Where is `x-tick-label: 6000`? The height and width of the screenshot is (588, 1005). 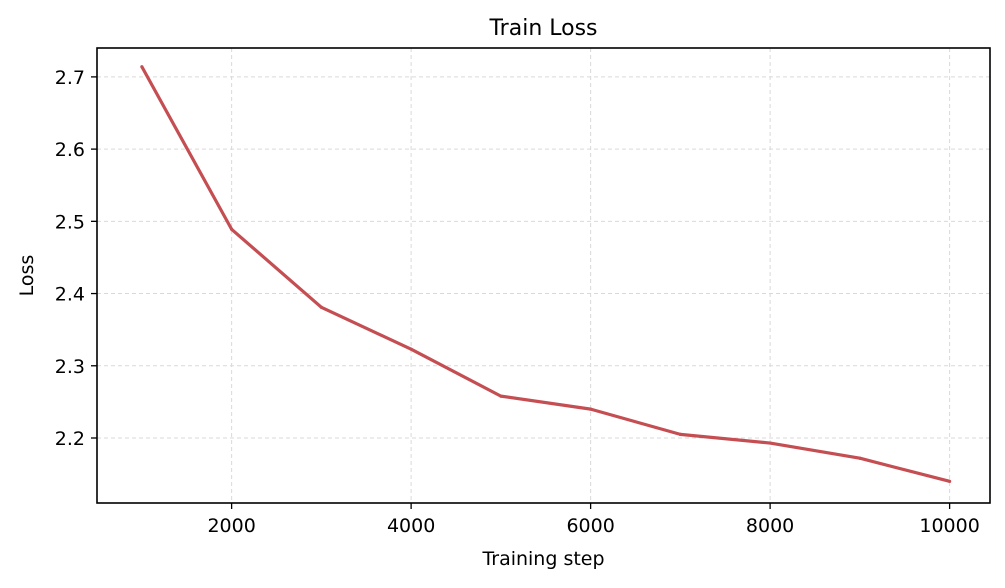
x-tick-label: 6000 is located at coordinates (590, 526).